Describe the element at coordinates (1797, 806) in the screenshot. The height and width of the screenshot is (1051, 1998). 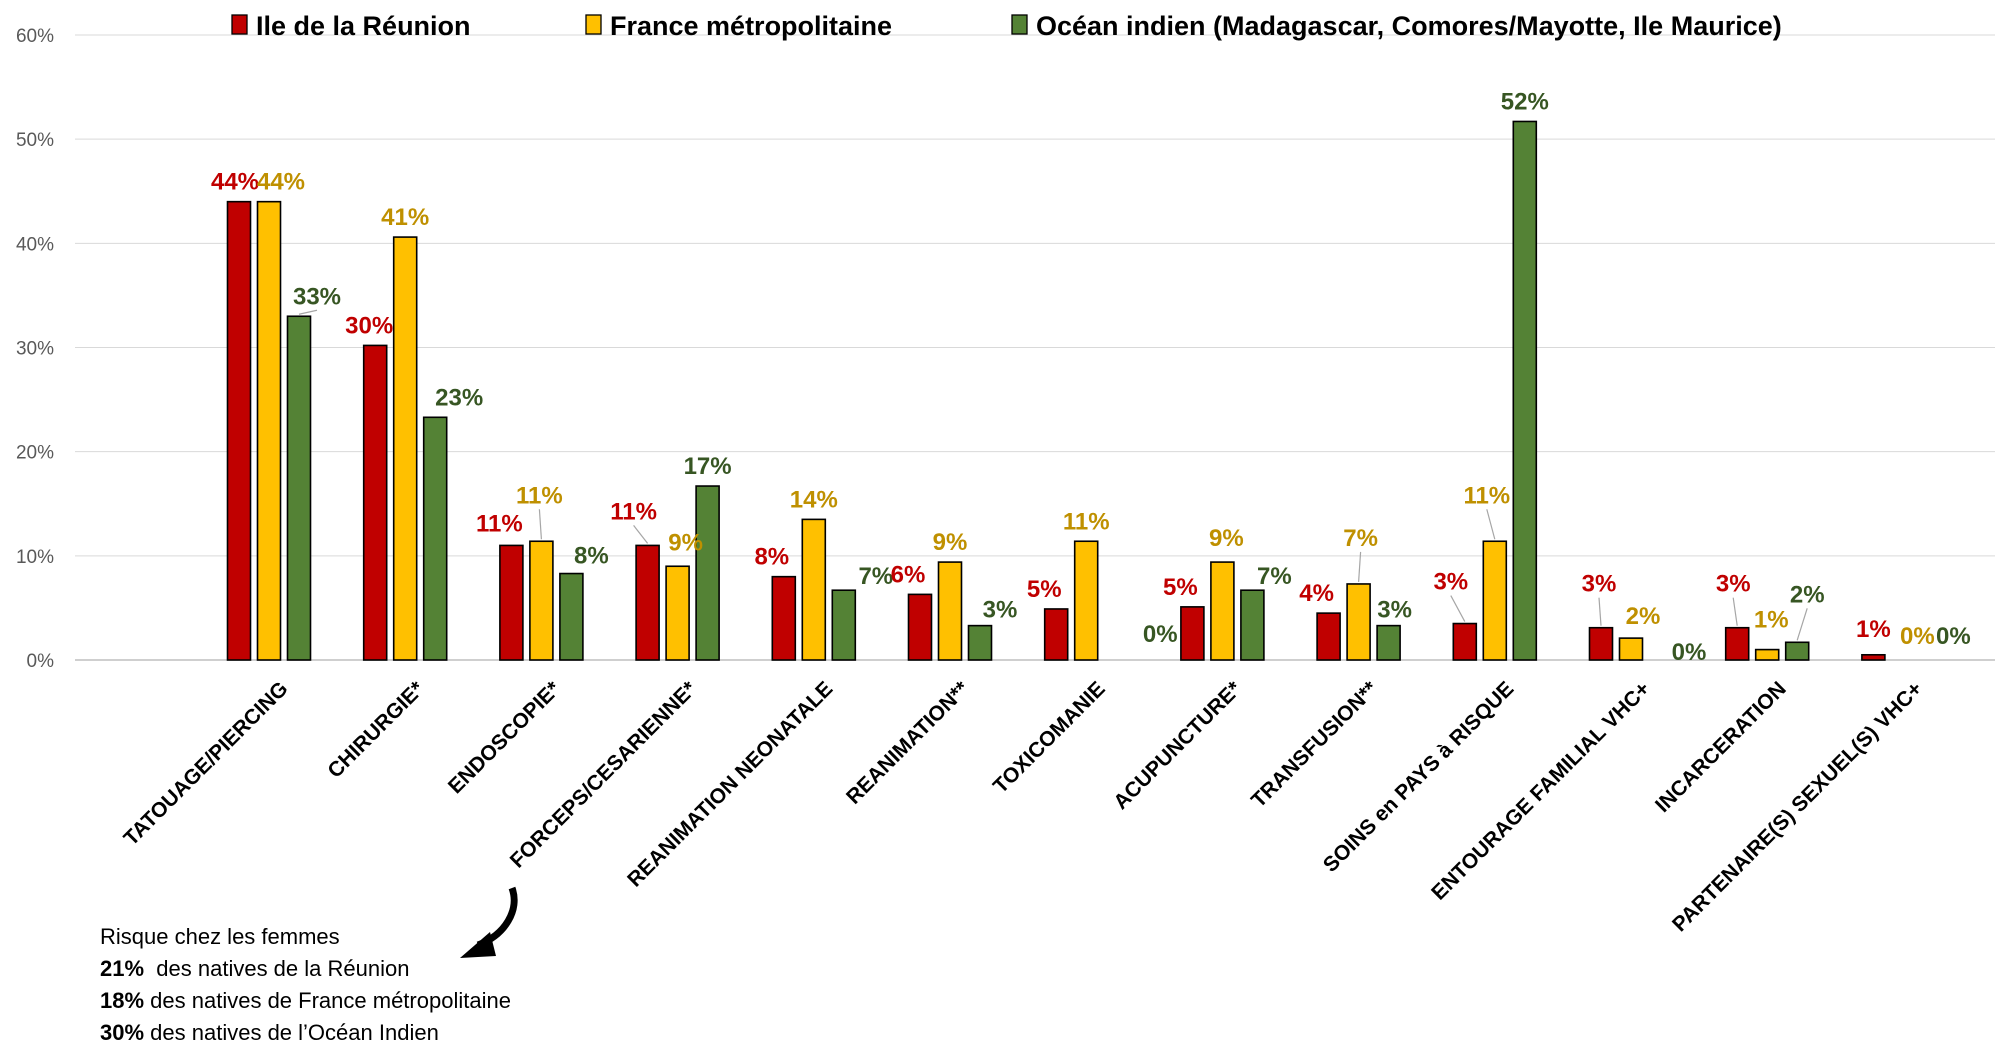
I see `category-label: PARTENAIRE(S) SEXUEL(S) VHC+` at that location.